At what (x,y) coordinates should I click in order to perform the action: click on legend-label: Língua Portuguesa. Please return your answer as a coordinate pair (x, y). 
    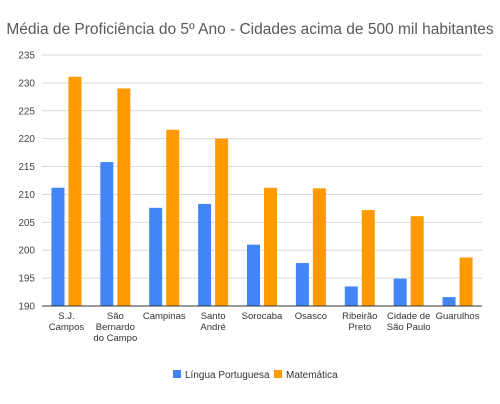
    Looking at the image, I should click on (227, 375).